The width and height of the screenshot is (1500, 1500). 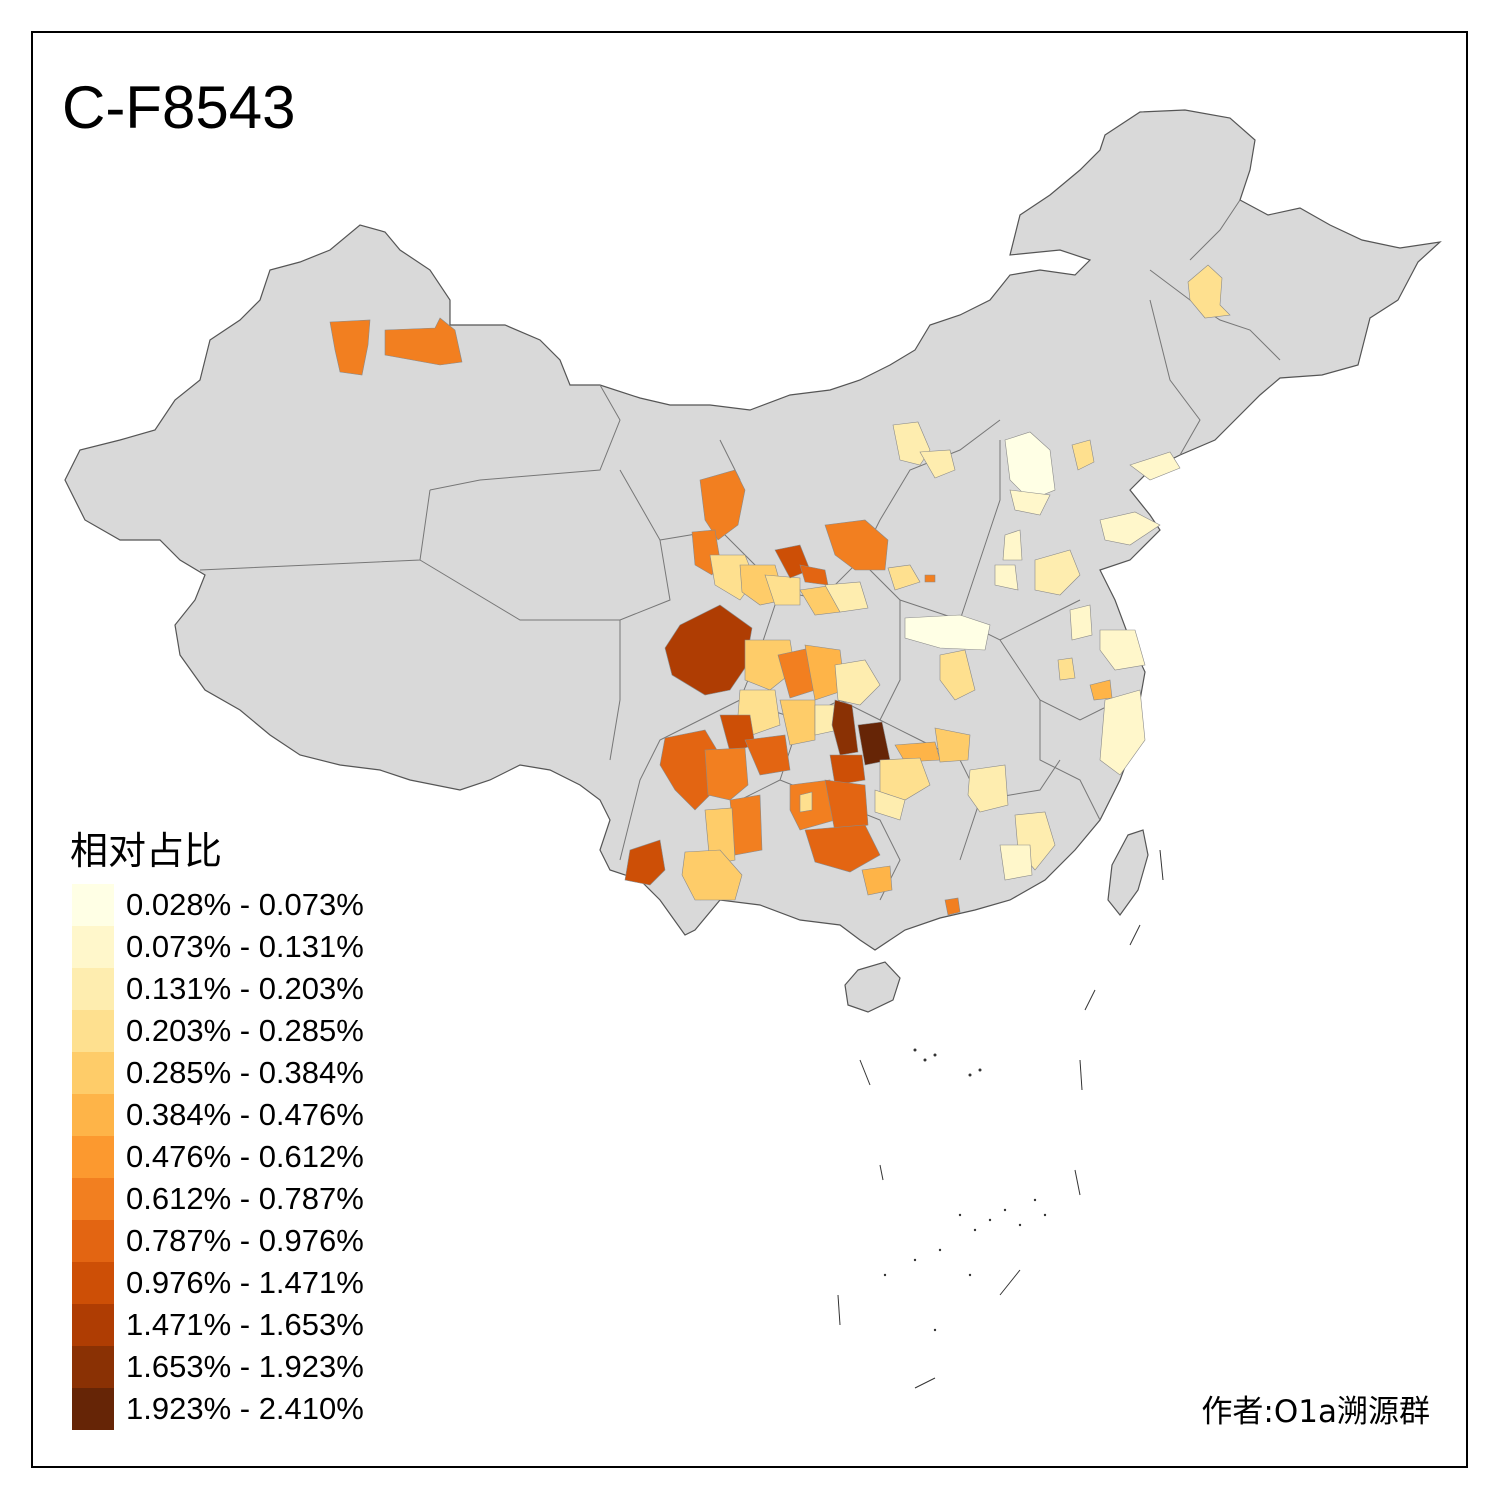 What do you see at coordinates (245, 1408) in the screenshot?
I see `legend-label: 1.923% - 2.410%` at bounding box center [245, 1408].